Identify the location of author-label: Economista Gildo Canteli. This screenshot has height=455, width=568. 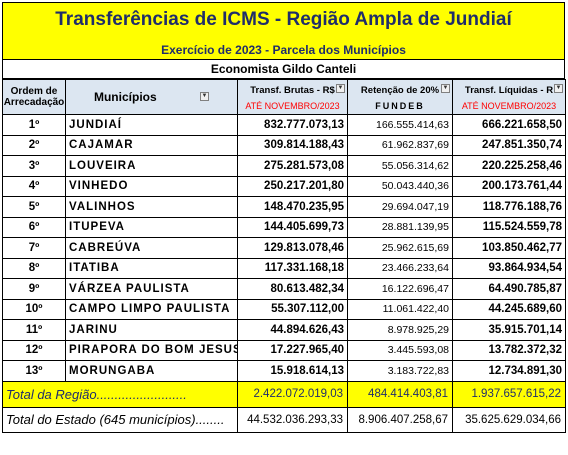
(283, 69).